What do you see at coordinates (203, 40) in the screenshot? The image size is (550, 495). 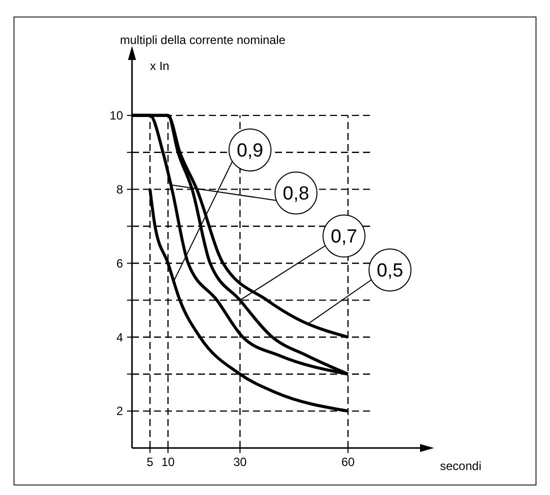 I see `y-axis-title: multipli della corrente nominale` at bounding box center [203, 40].